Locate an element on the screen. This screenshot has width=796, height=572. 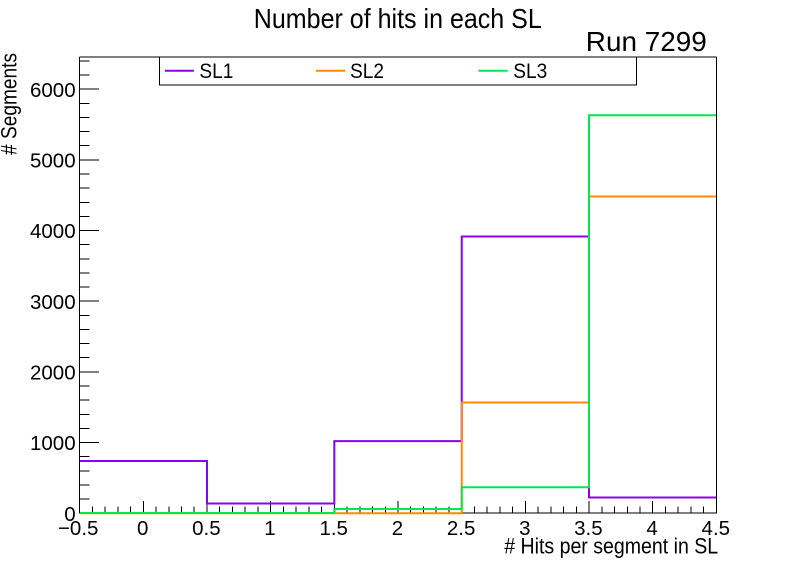
svg-text: 2000 is located at coordinates (53, 373).